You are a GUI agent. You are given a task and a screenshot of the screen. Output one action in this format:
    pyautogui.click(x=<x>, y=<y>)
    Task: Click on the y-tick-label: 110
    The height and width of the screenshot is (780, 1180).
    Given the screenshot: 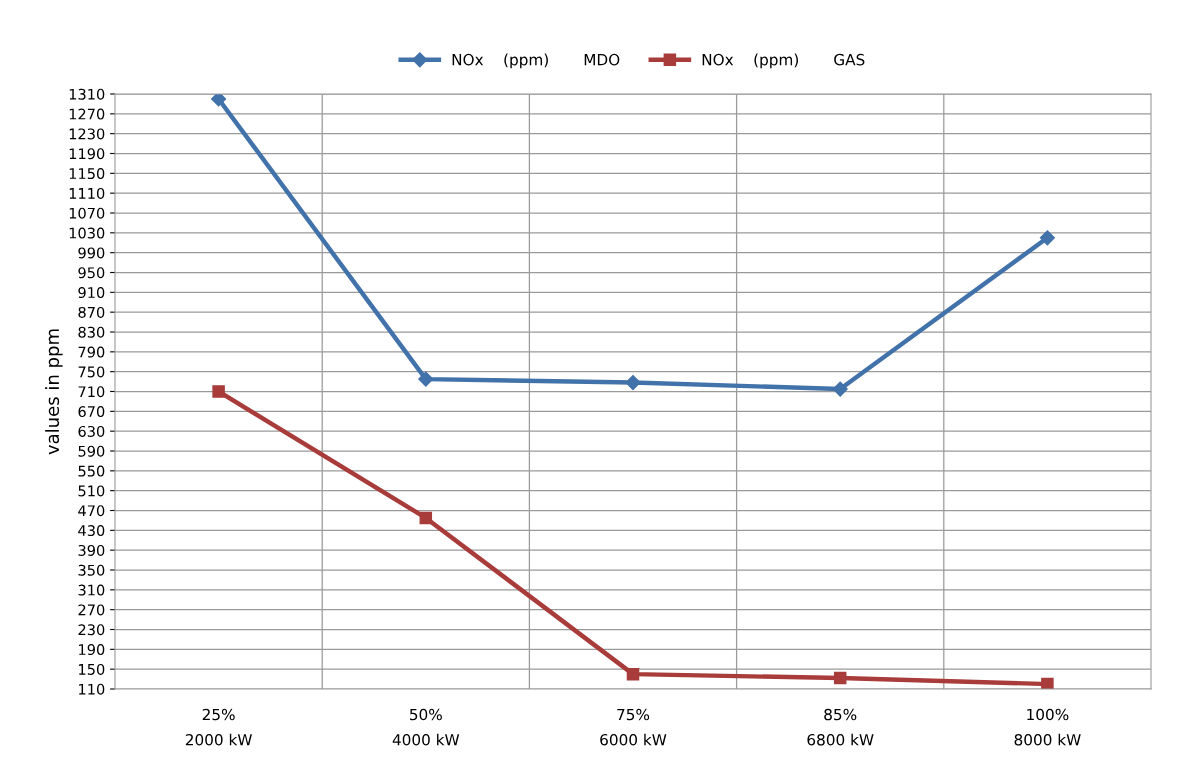 What is the action you would take?
    pyautogui.click(x=92, y=689)
    